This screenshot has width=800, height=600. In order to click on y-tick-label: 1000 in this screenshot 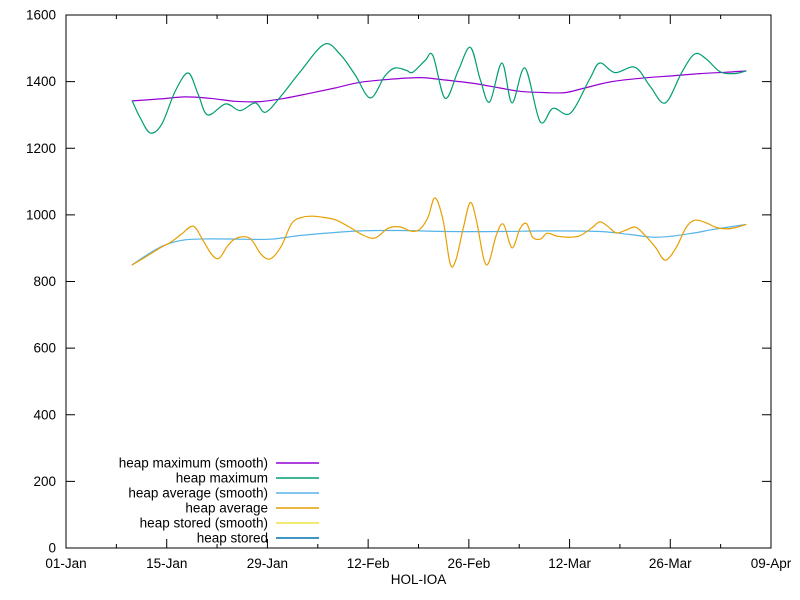, I will do `click(41, 214)`.